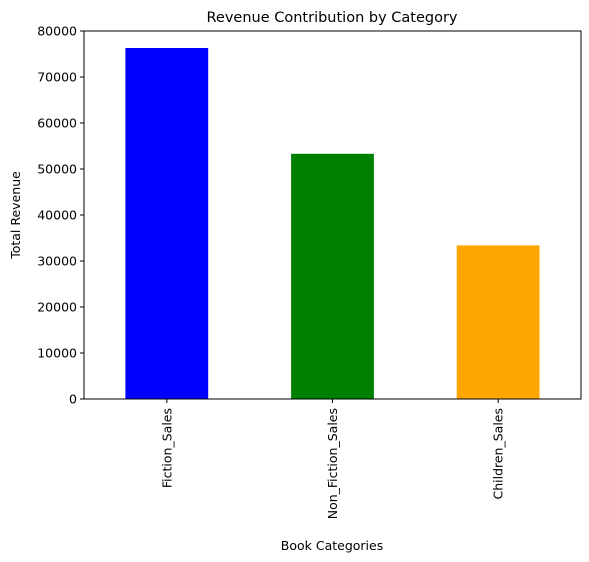 The image size is (589, 562). Describe the element at coordinates (332, 276) in the screenshot. I see `bar-non-fiction-sales` at that location.